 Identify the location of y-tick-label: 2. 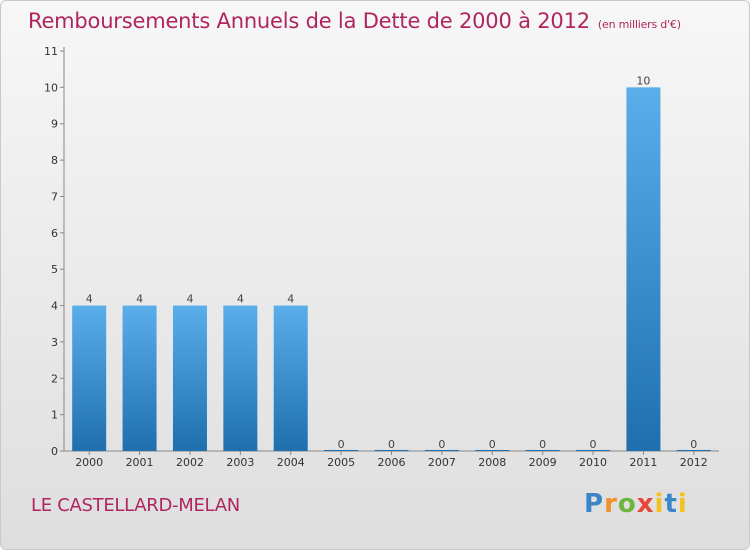
(54, 378).